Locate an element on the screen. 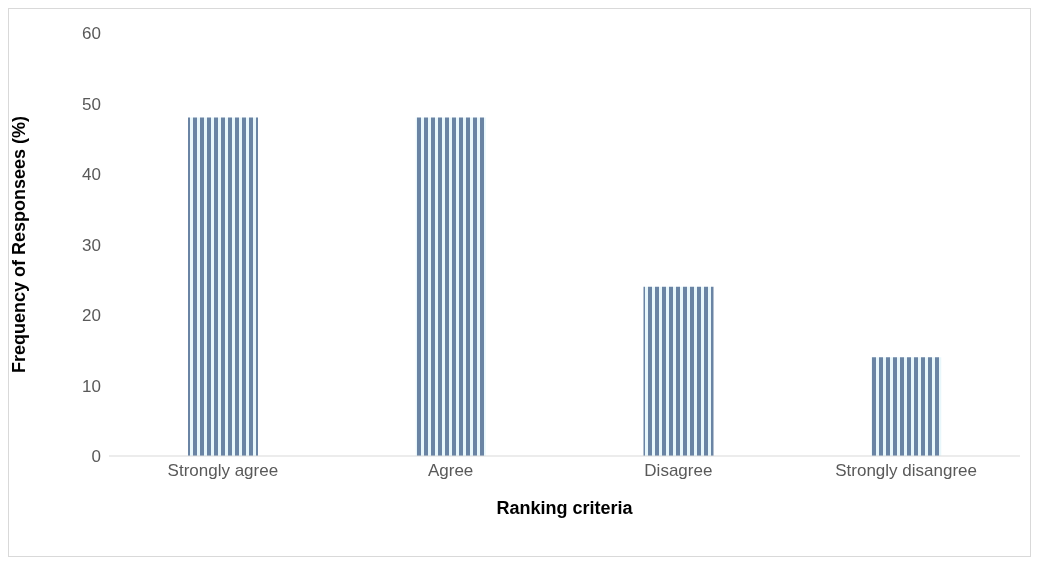 This screenshot has height=565, width=1039. y-tick-label: 0 is located at coordinates (96, 457).